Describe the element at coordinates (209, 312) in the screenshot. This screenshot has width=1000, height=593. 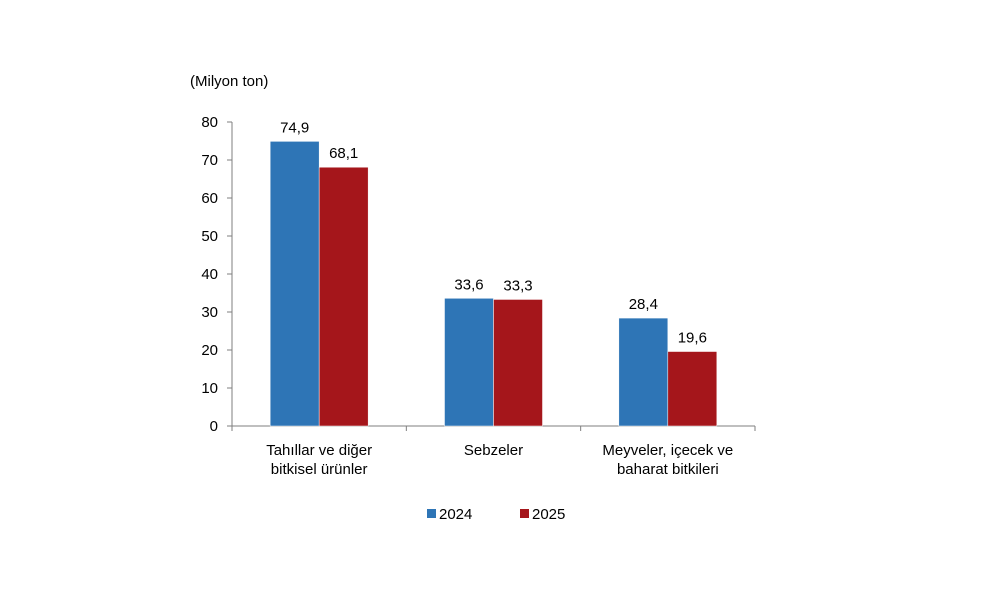
I see `y-tick-label: 30` at that location.